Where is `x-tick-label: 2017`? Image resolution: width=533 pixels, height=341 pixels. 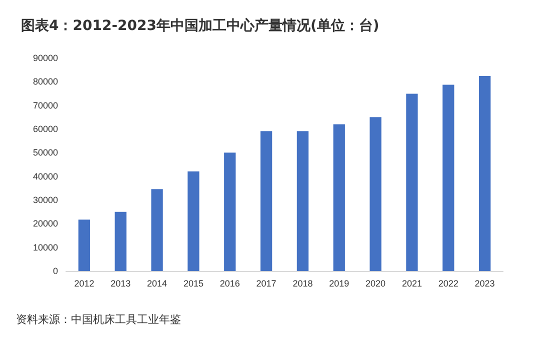 x-tick-label: 2017 is located at coordinates (266, 283).